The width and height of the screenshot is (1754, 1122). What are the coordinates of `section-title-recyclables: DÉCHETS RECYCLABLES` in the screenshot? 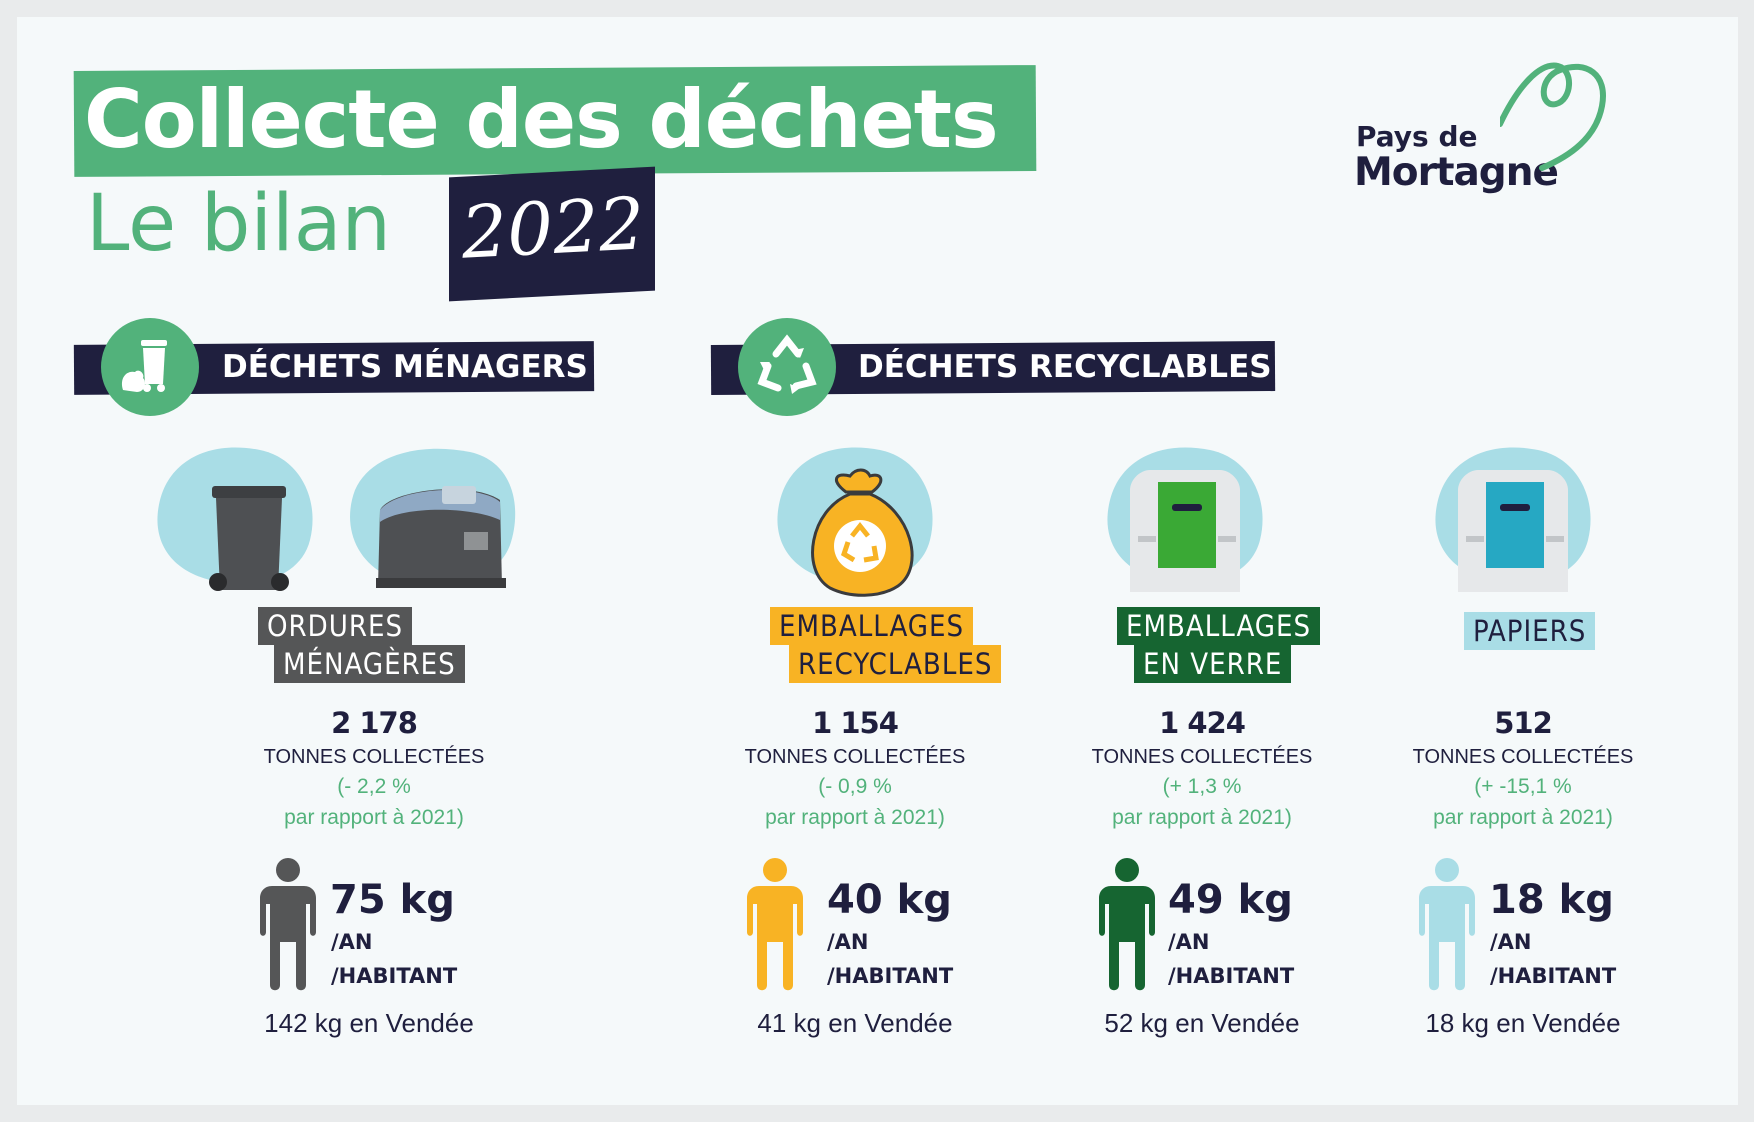 It's located at (1065, 367).